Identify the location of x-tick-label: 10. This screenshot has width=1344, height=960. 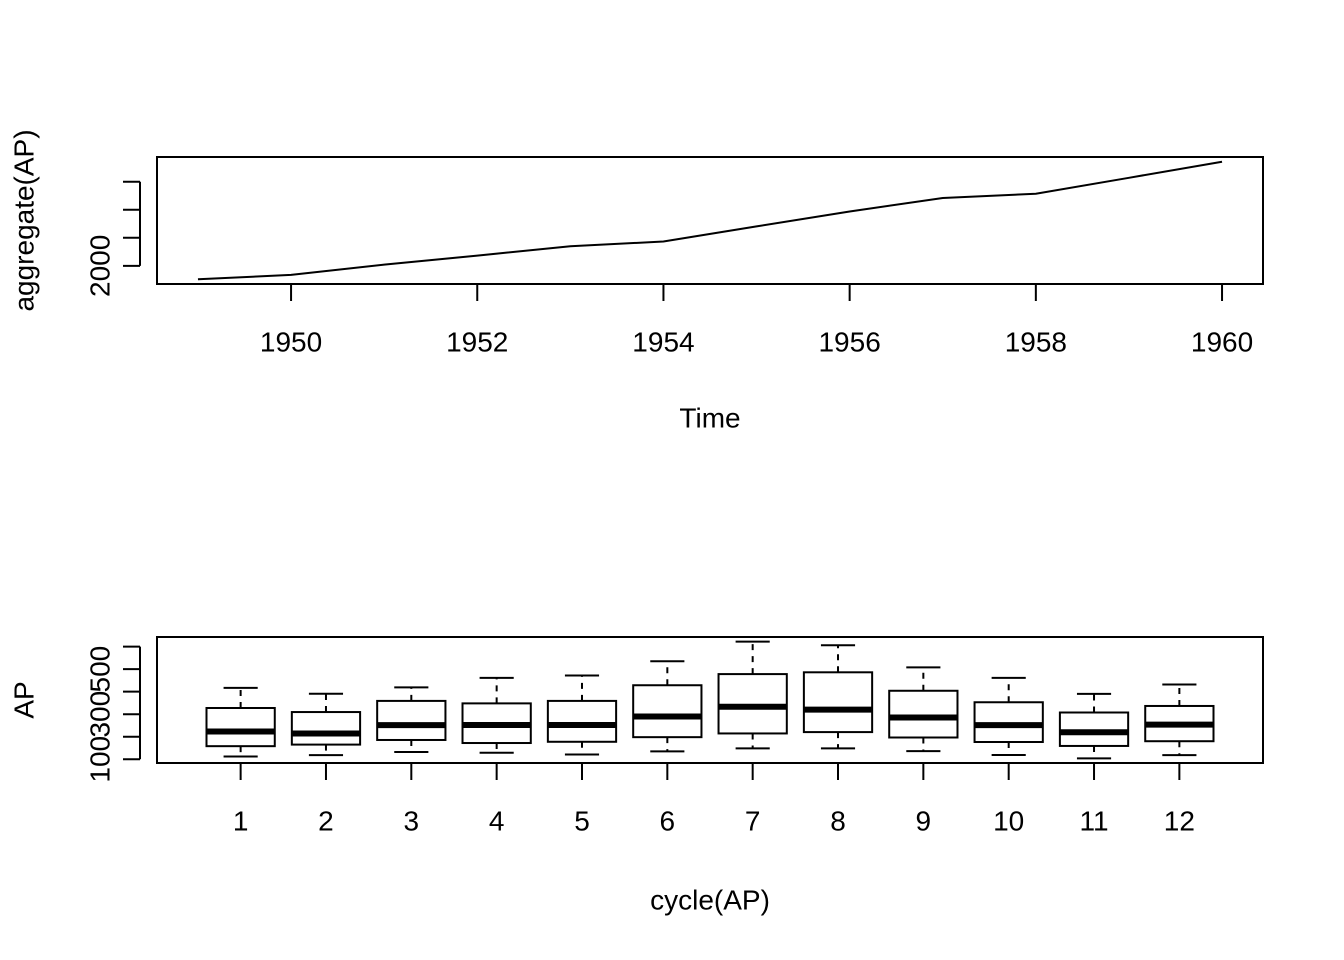
(1008, 820).